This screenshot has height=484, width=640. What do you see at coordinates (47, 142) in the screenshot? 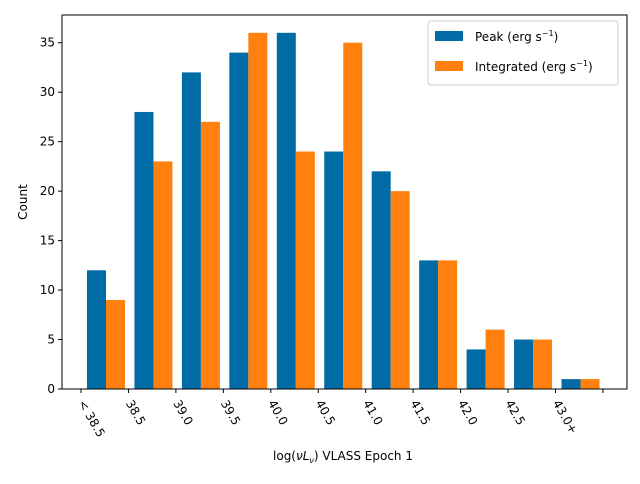
I see `y-tick-label-25: 25` at bounding box center [47, 142].